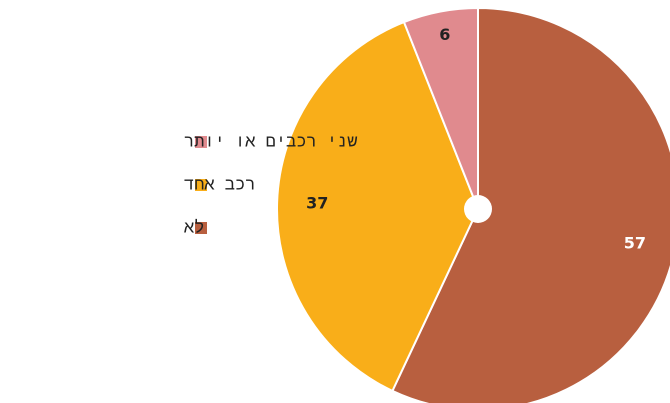 The height and width of the screenshot is (403, 670). I want to click on value-label: 57, so click(635, 243).